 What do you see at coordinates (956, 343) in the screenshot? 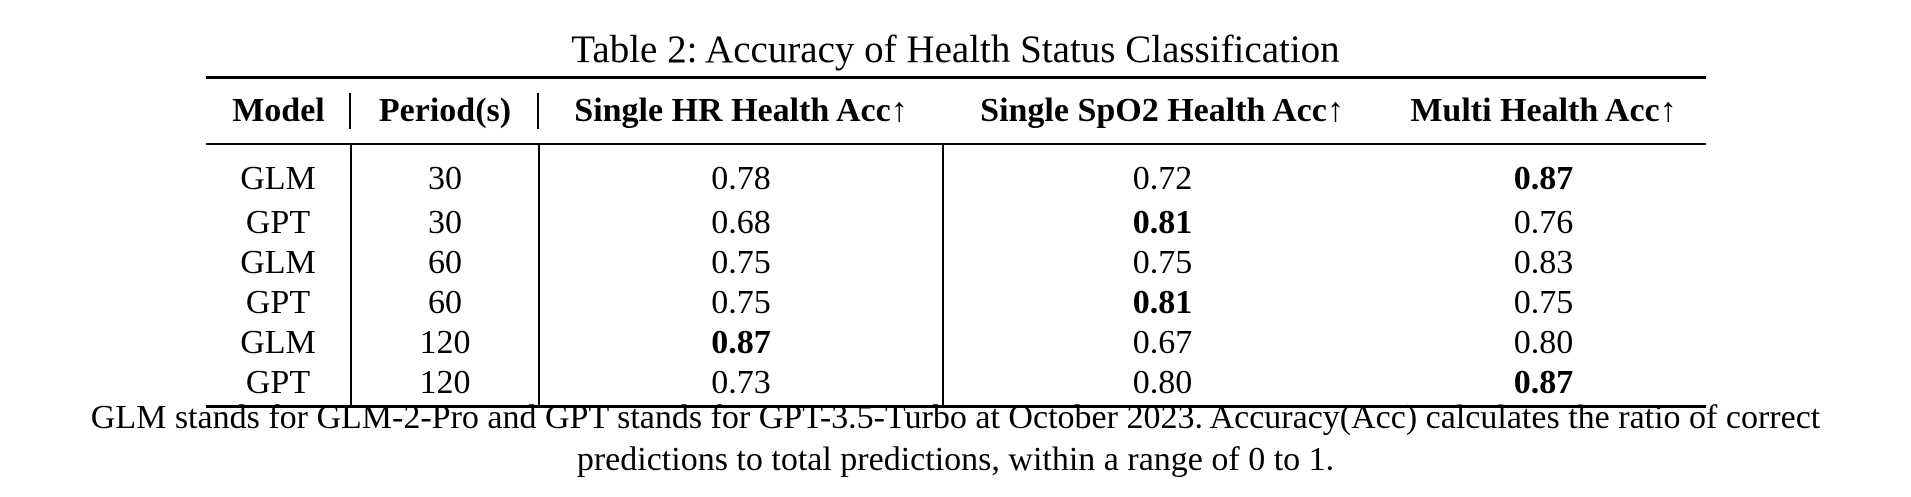
I see `table-row: GLM 120 0.87 0.67 0.80` at bounding box center [956, 343].